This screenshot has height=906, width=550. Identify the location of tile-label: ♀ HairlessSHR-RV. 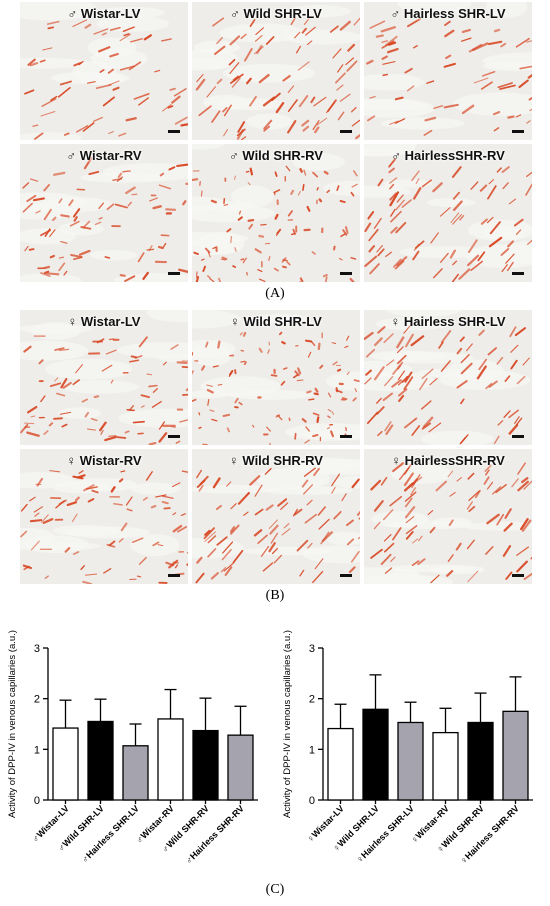
(448, 460).